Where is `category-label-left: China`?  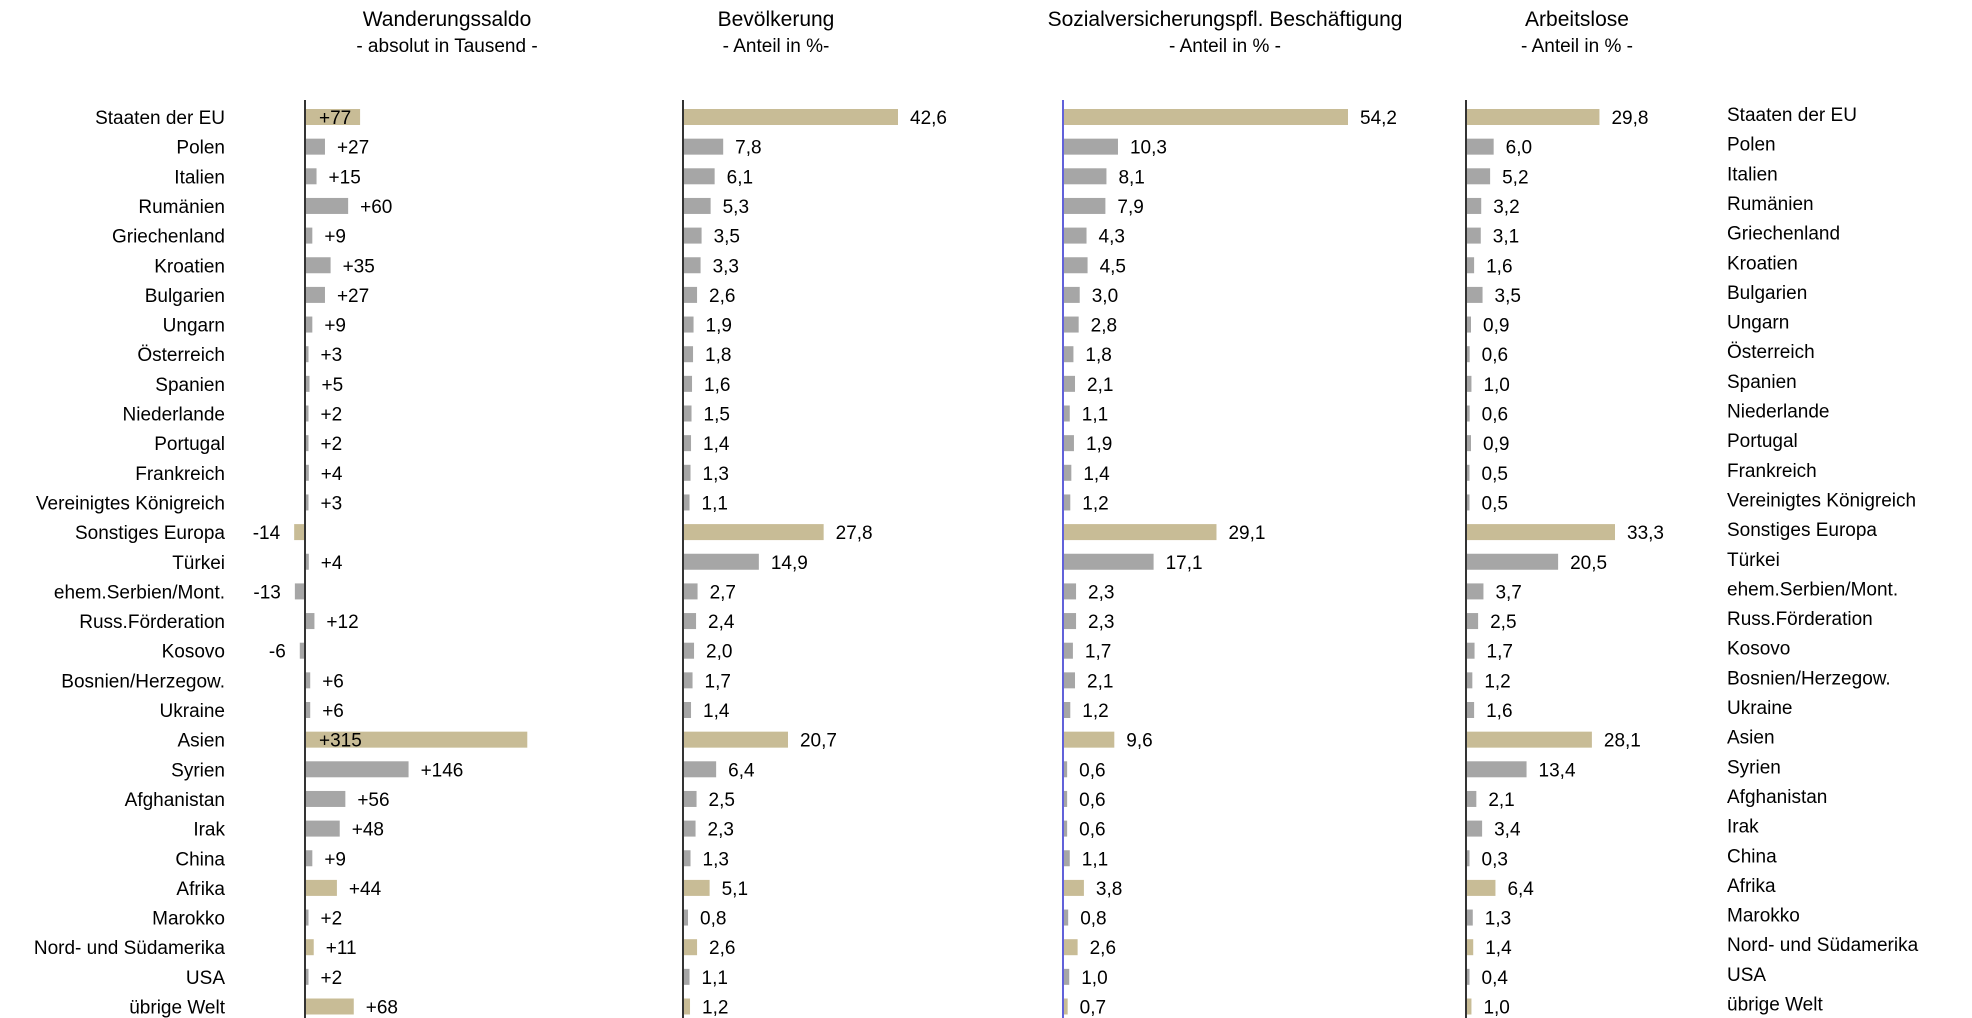
category-label-left: China is located at coordinates (200, 859).